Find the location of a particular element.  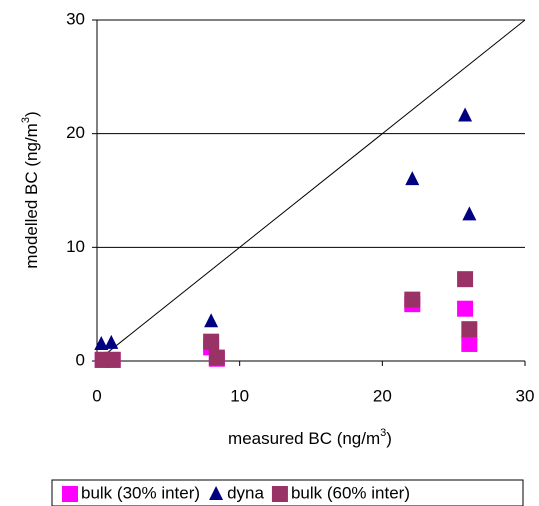

x-label-text: measured BC (ng/m is located at coordinates (304, 438).